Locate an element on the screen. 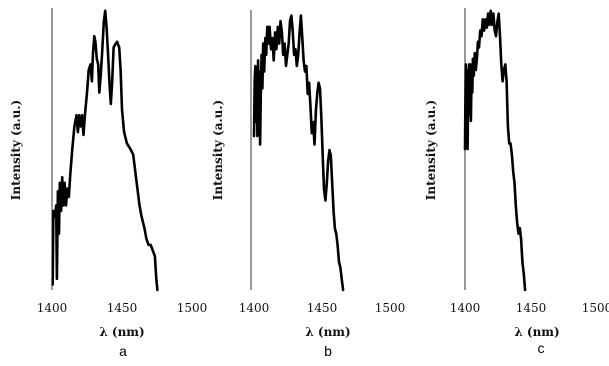  panel-label: c is located at coordinates (541, 348).